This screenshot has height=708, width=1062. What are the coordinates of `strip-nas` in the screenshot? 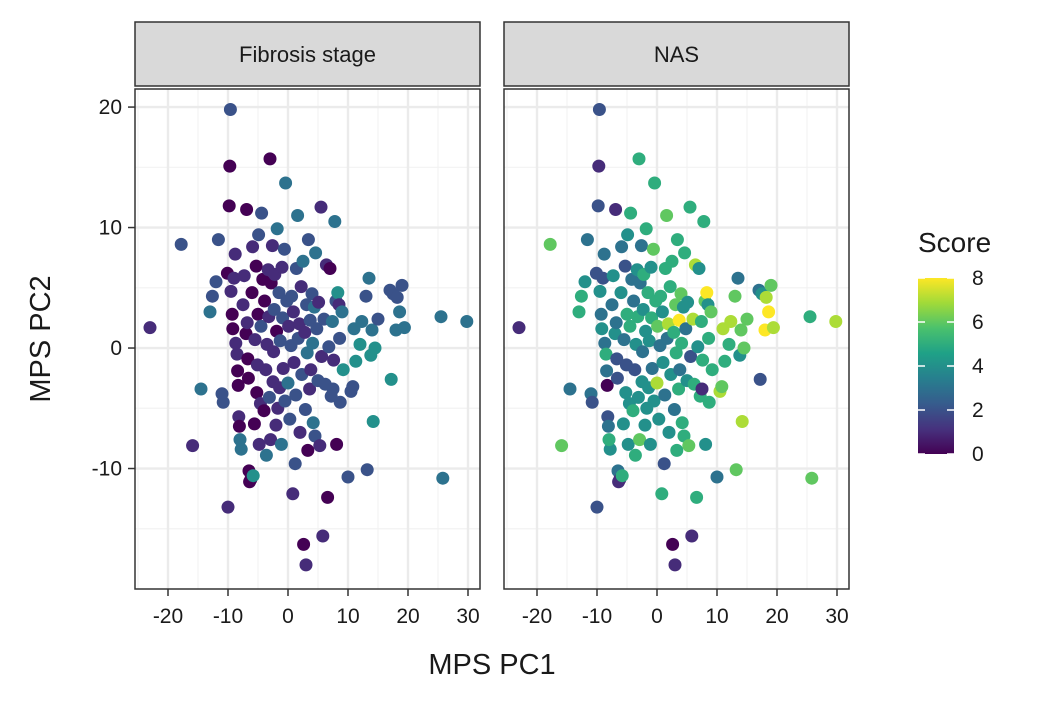 It's located at (676, 54).